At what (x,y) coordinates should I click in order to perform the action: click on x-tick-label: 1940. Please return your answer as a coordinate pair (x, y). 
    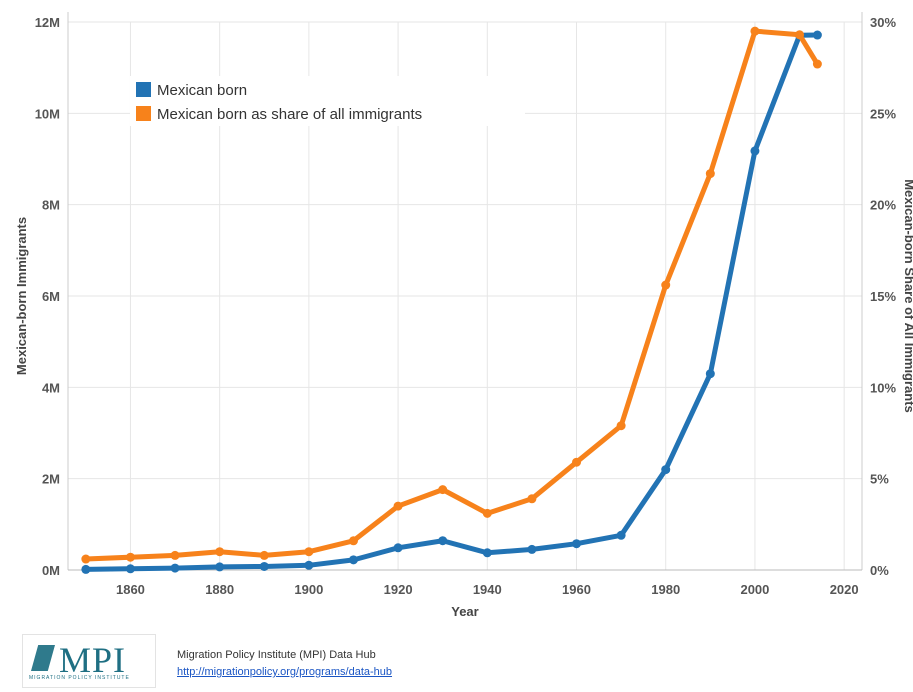
    Looking at the image, I should click on (487, 589).